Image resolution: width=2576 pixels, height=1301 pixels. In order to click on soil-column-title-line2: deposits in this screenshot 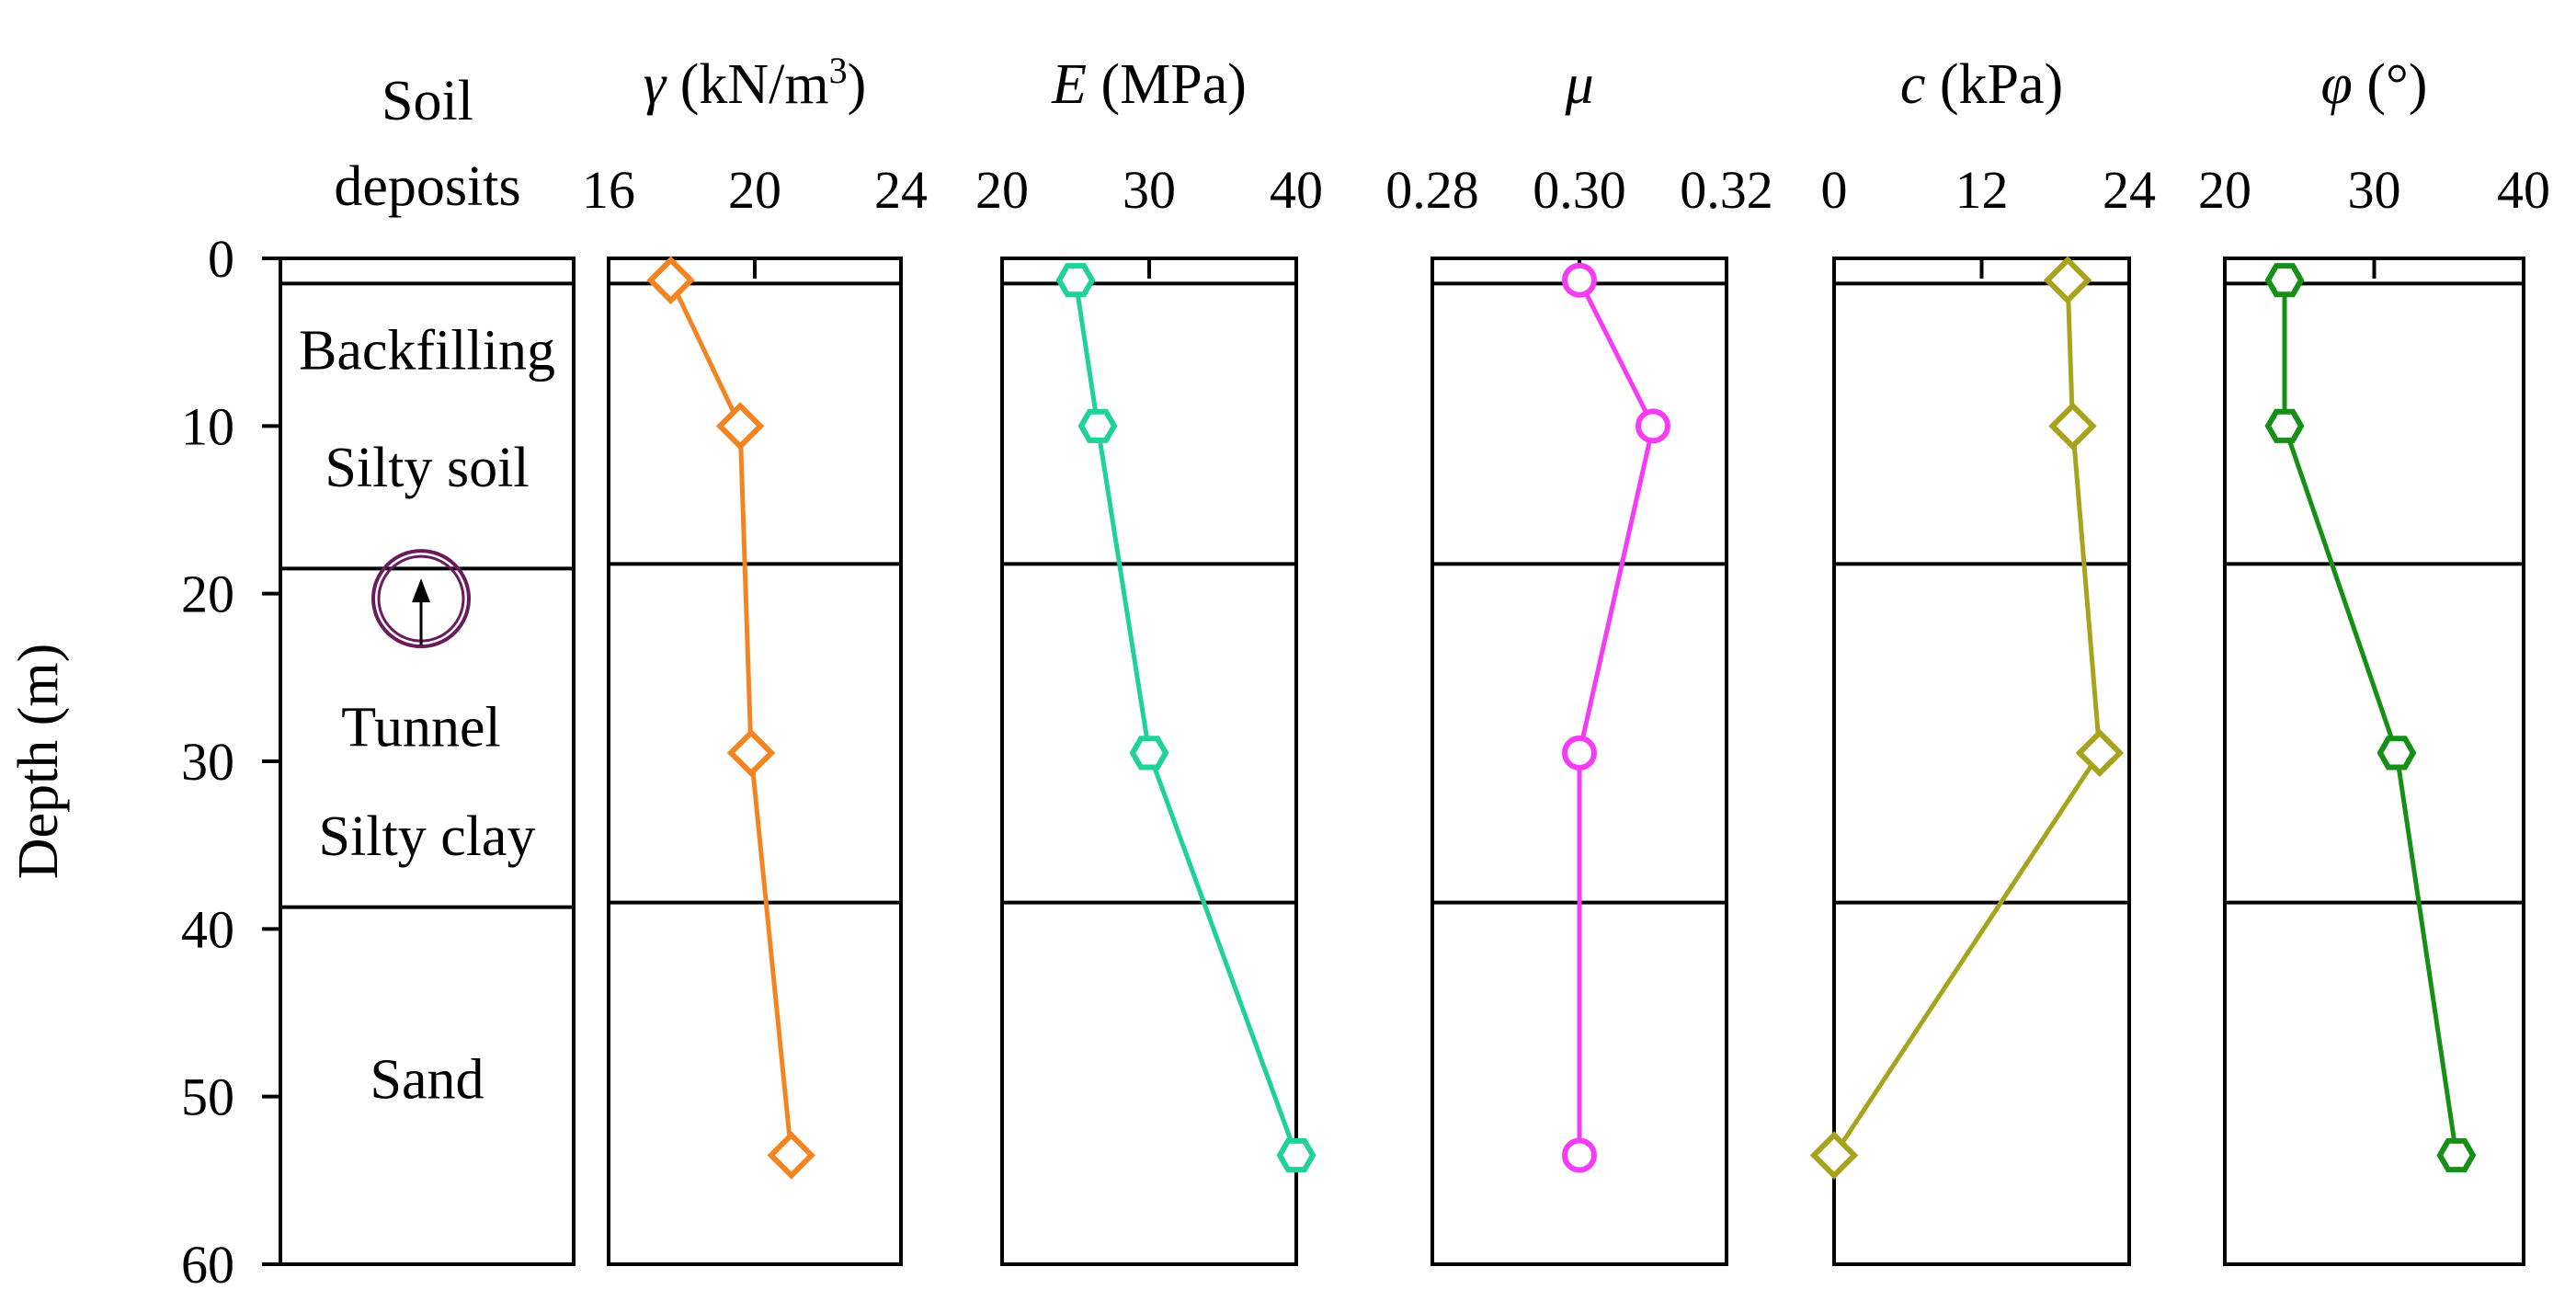, I will do `click(427, 186)`.